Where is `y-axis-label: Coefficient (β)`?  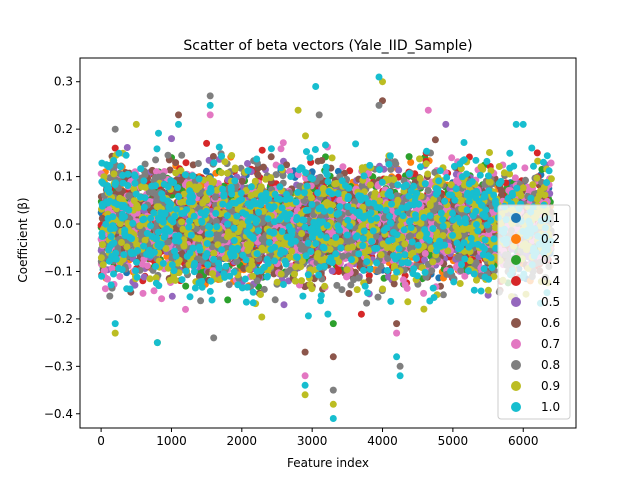 y-axis-label: Coefficient (β) is located at coordinates (23, 239).